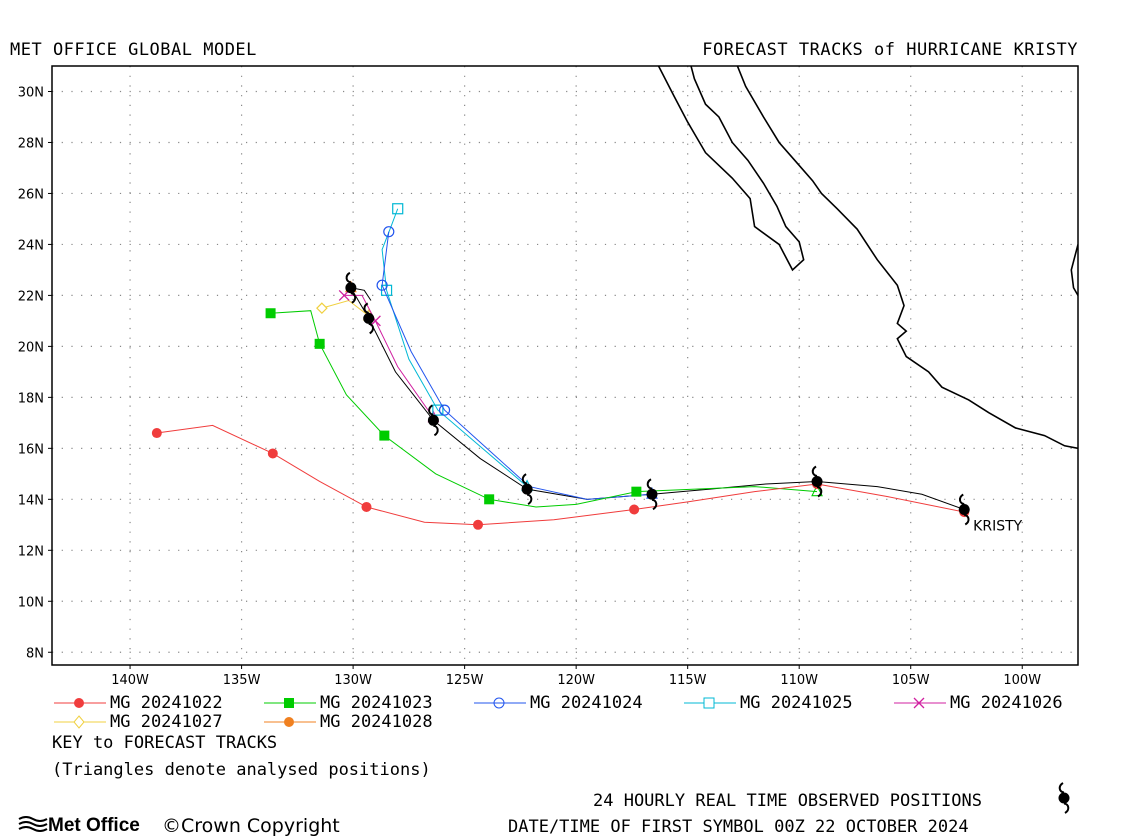  Describe the element at coordinates (688, 680) in the screenshot. I see `lon-tick-label: 115W` at that location.